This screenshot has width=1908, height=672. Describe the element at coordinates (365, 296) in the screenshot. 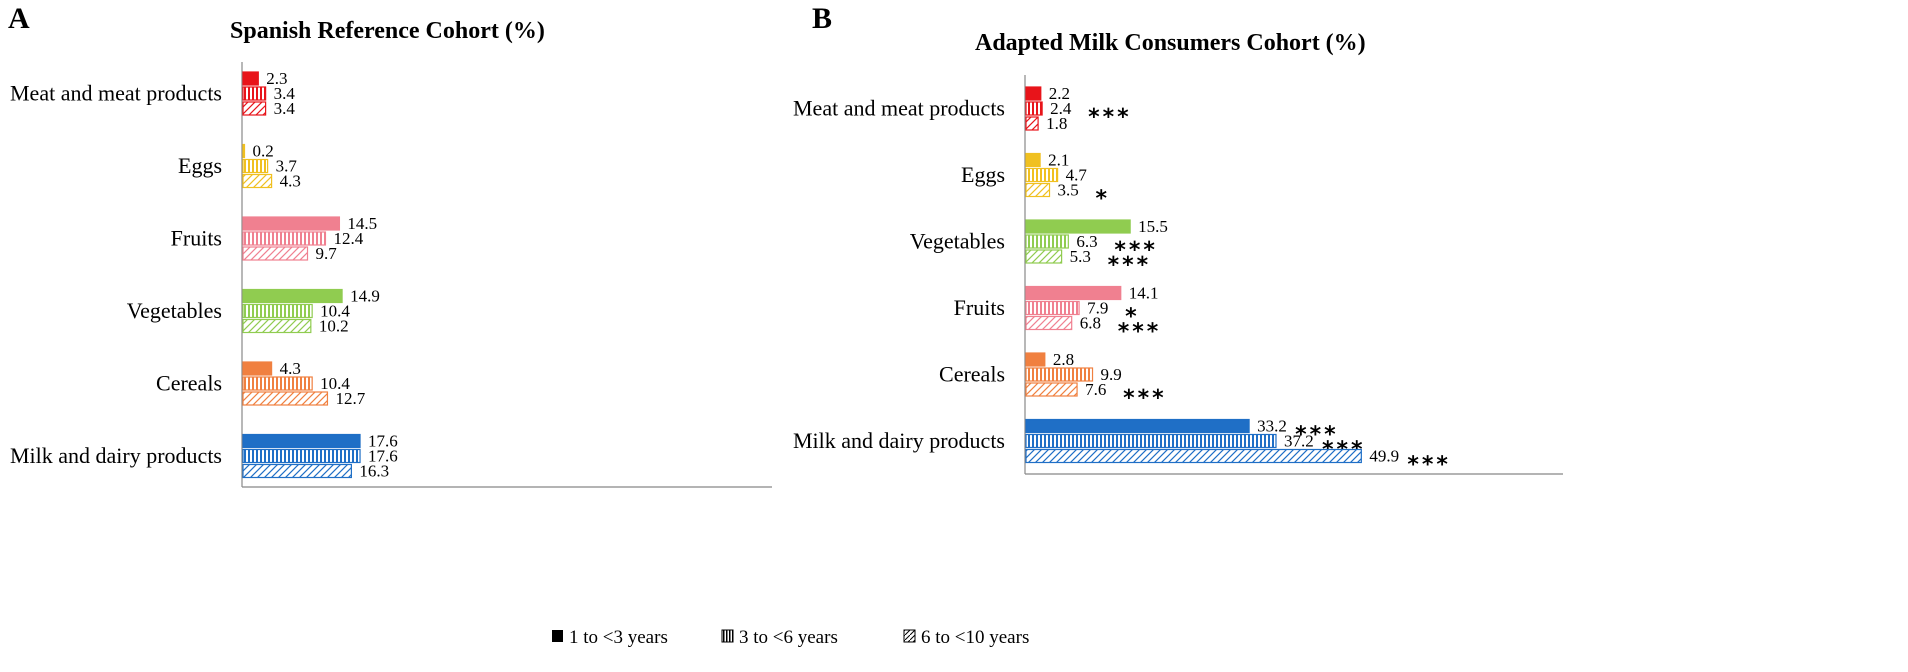

I see `data-label: 14.9` at that location.